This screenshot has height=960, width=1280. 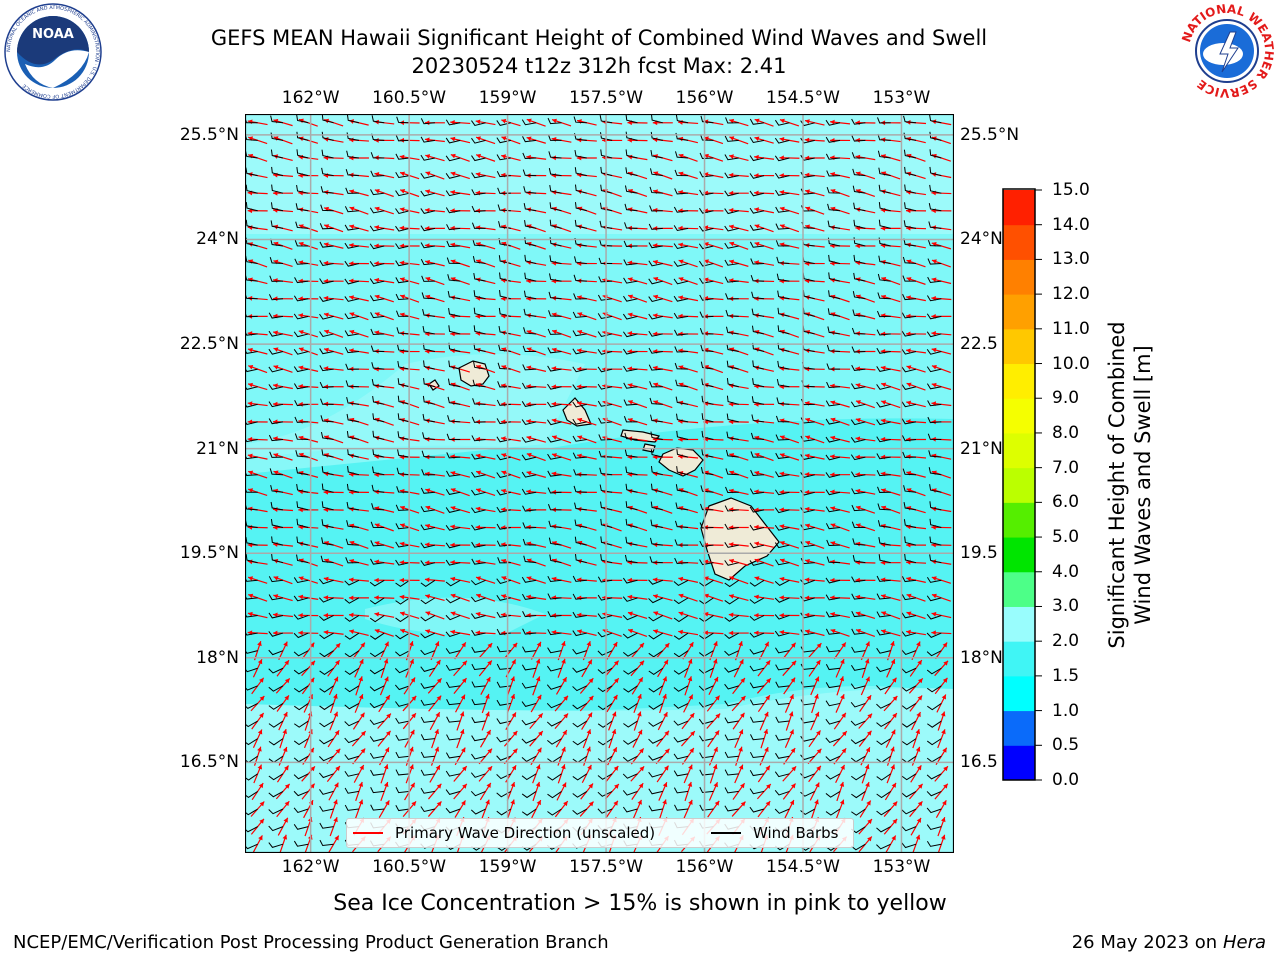 I want to click on footer-date-text: 26 May 2023 on, so click(x=1144, y=942).